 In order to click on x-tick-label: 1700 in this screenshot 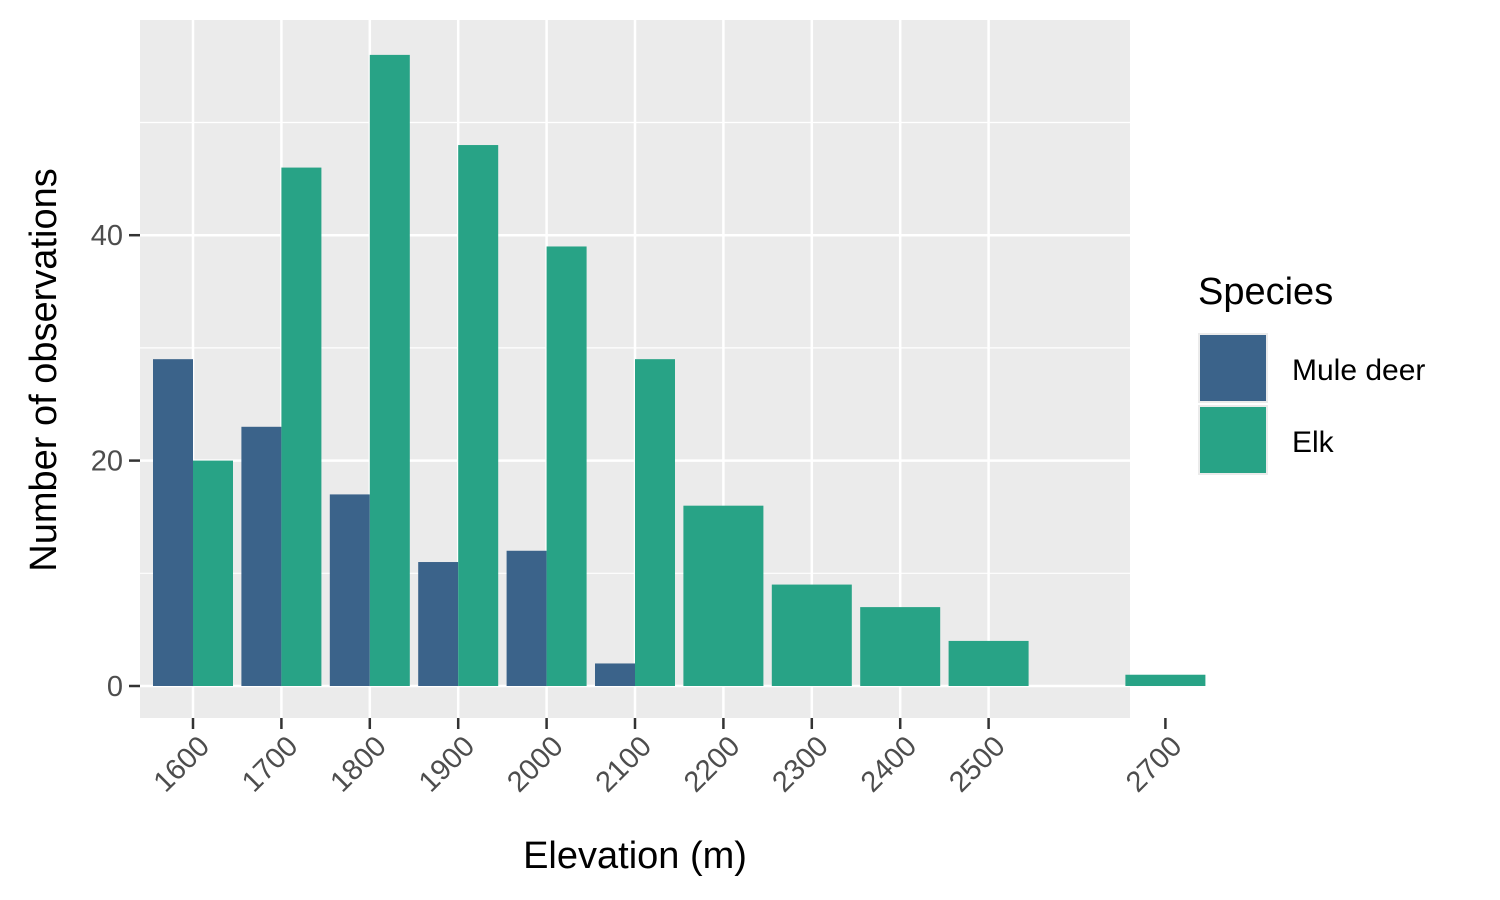, I will do `click(270, 764)`.